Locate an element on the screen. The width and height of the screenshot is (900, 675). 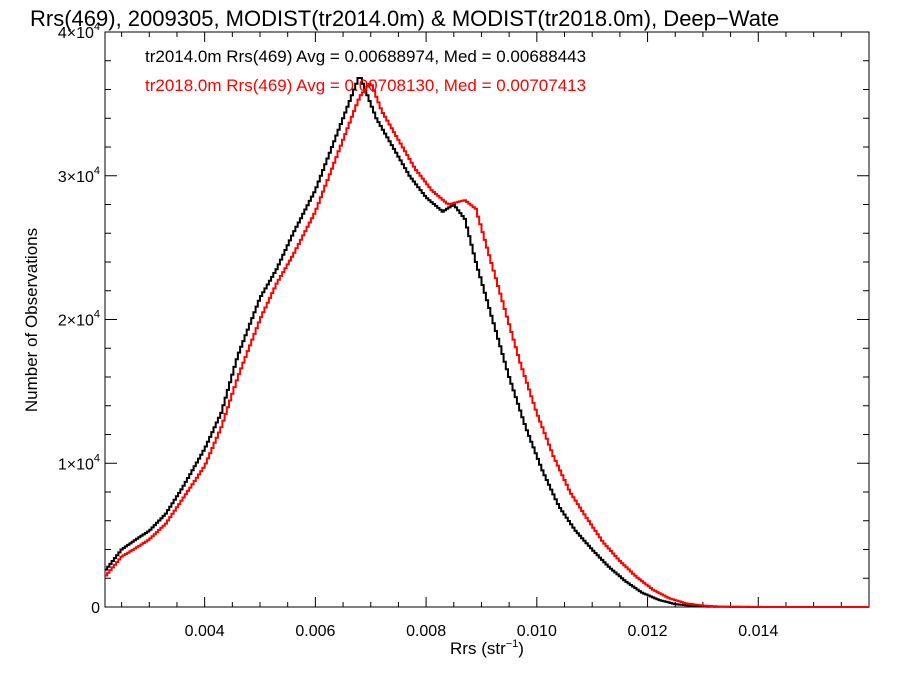
y-tick-label: 4×10⁴ is located at coordinates (79, 31).